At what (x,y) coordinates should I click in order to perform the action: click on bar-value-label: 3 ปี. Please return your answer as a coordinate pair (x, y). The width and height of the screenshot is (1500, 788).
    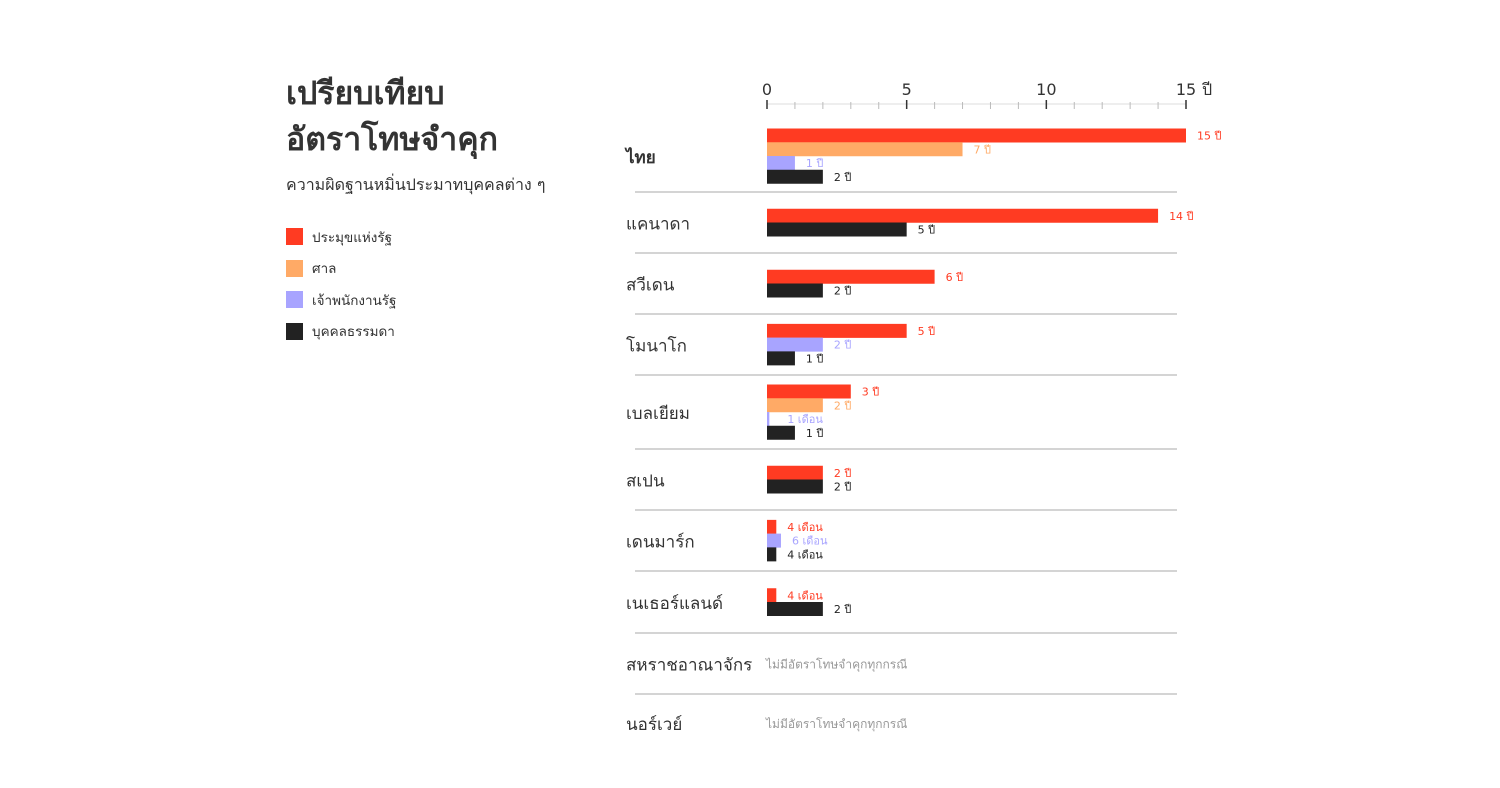
    Looking at the image, I should click on (870, 392).